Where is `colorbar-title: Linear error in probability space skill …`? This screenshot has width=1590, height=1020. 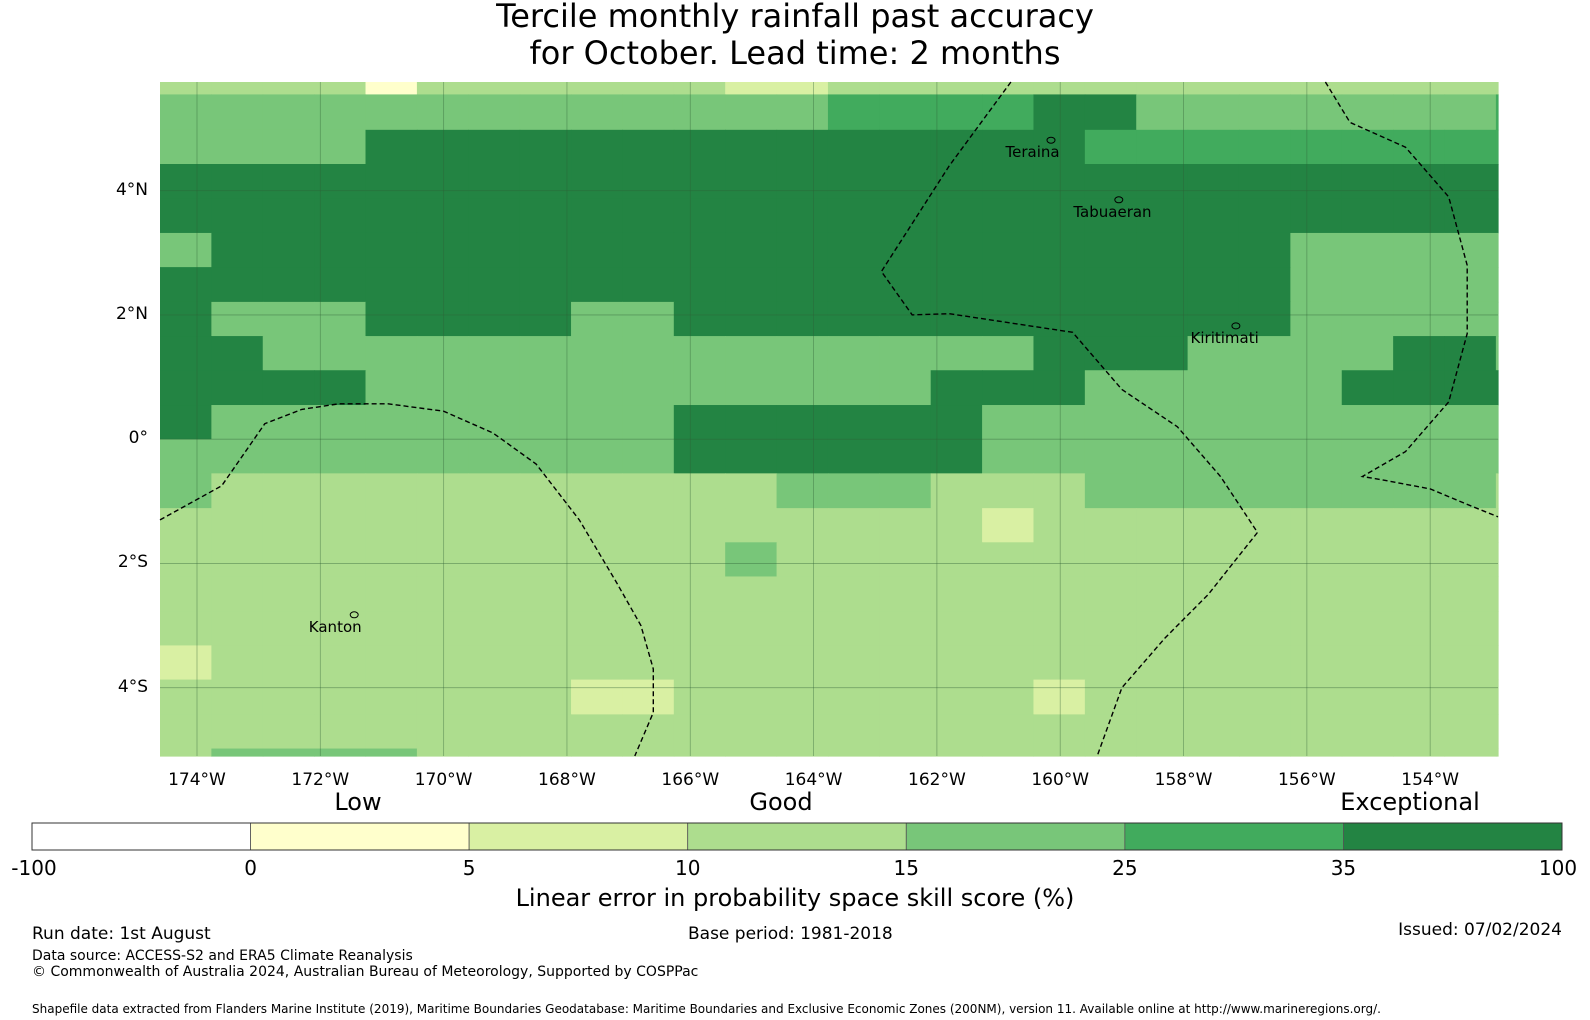
colorbar-title: Linear error in probability space skill … is located at coordinates (795, 898).